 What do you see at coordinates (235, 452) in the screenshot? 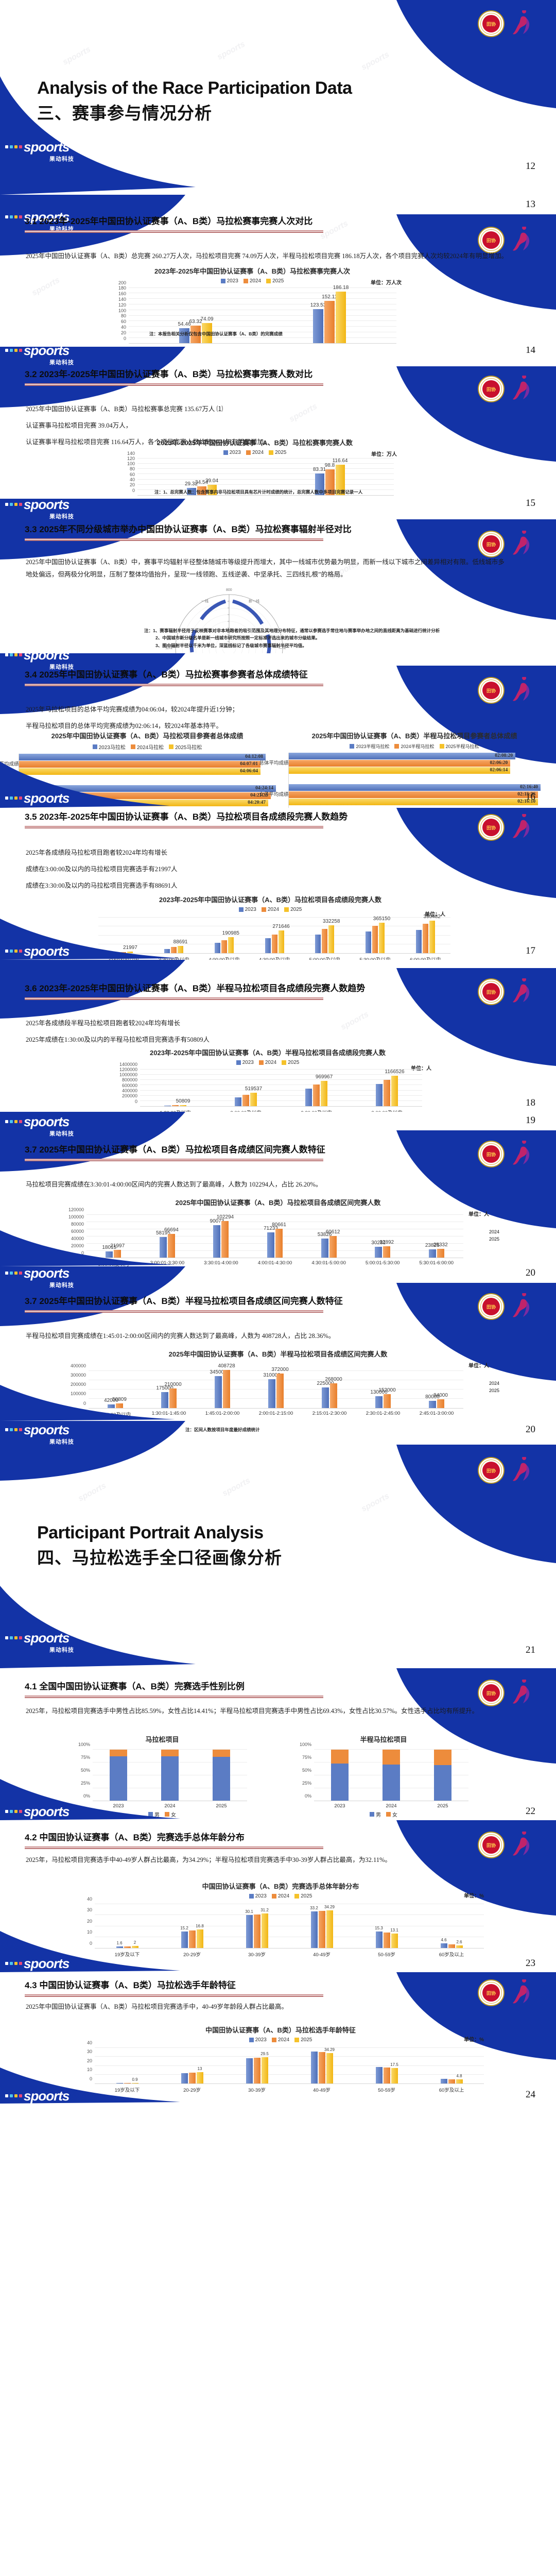
I see `legend-label: 2023` at bounding box center [235, 452].